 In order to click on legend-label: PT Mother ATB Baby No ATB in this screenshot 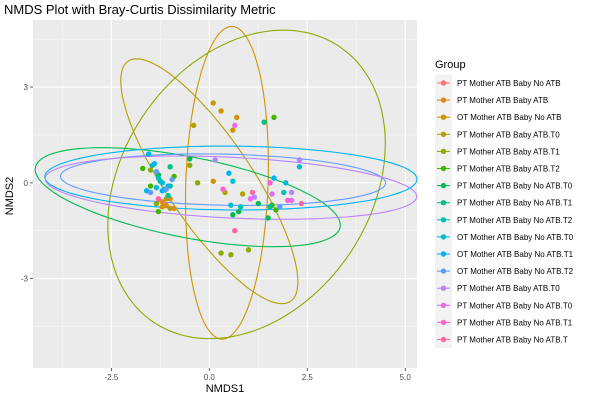, I will do `click(509, 83)`.